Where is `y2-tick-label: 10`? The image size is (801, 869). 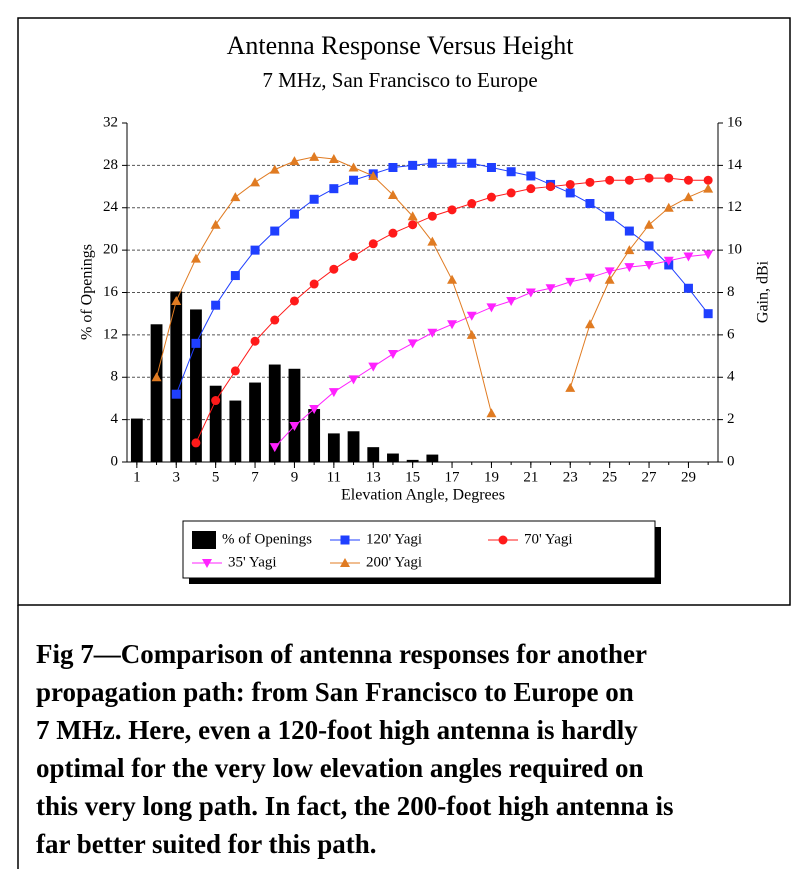 y2-tick-label: 10 is located at coordinates (734, 250).